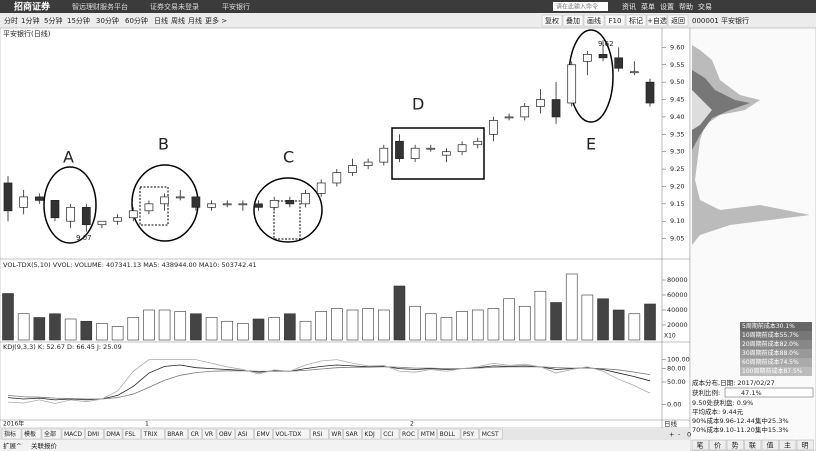  Describe the element at coordinates (174, 6) in the screenshot. I see `login-status: 证券交易未登录` at that location.